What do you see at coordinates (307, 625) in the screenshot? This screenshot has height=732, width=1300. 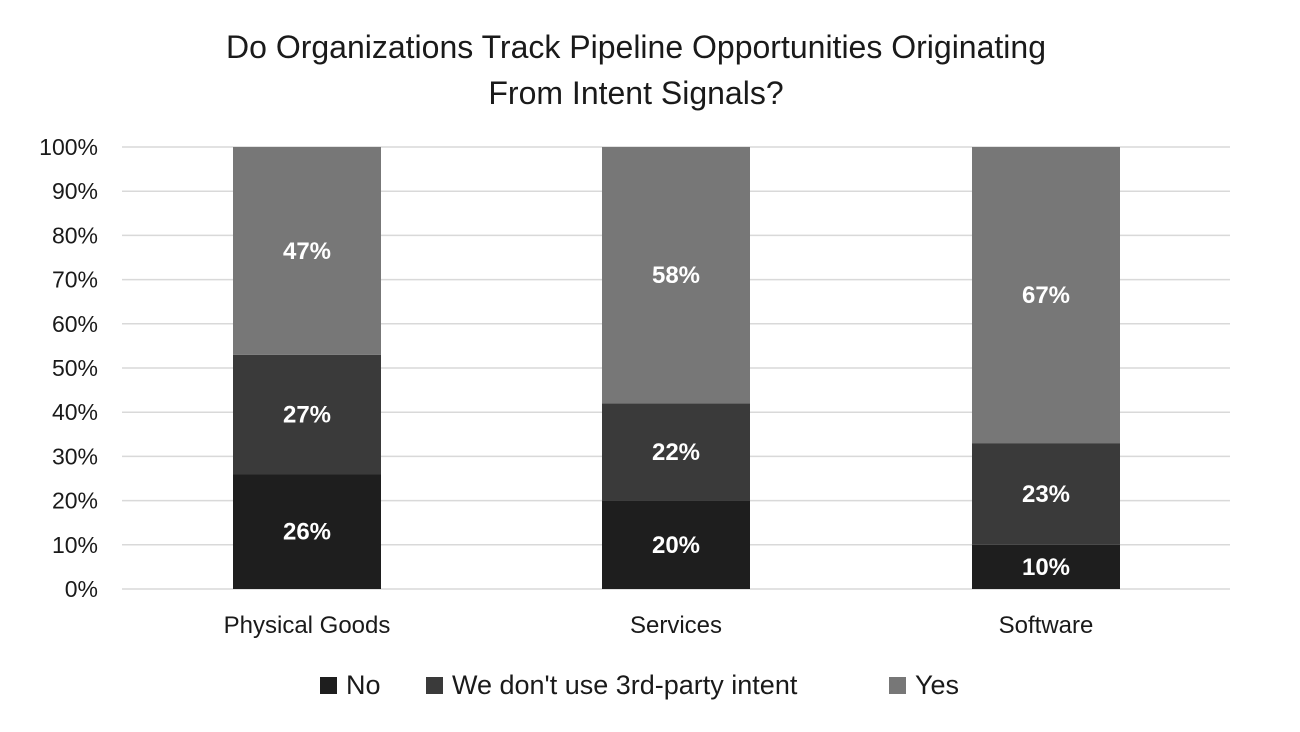 I see `x-category-label: Physical Goods` at bounding box center [307, 625].